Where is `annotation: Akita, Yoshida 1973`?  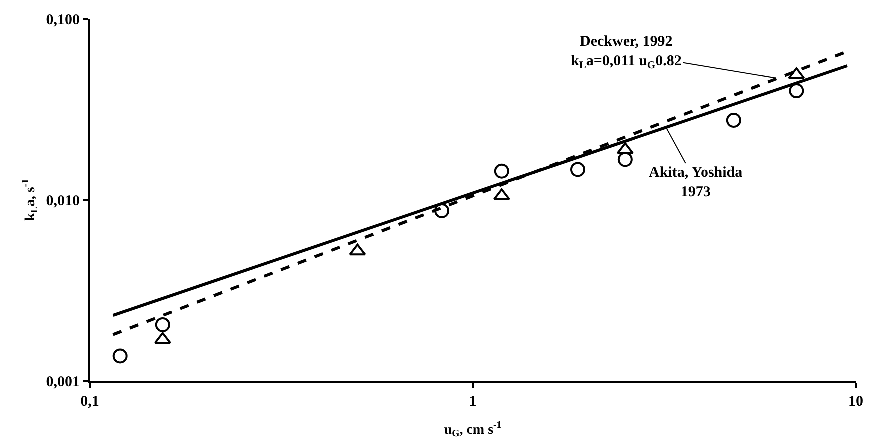
annotation: Akita, Yoshida 1973 is located at coordinates (696, 182).